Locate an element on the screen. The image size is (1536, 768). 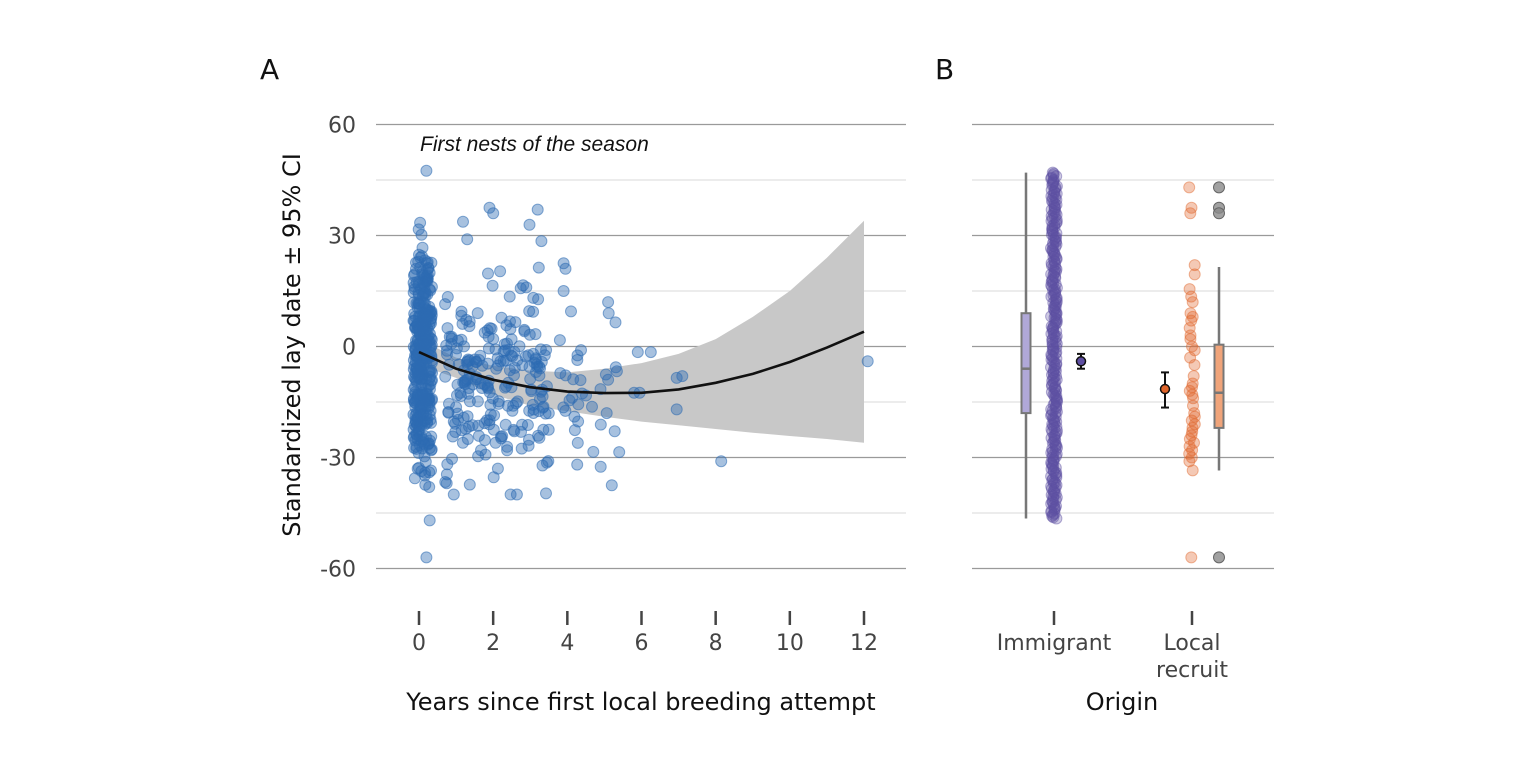
mean-point is located at coordinates (1165, 389).